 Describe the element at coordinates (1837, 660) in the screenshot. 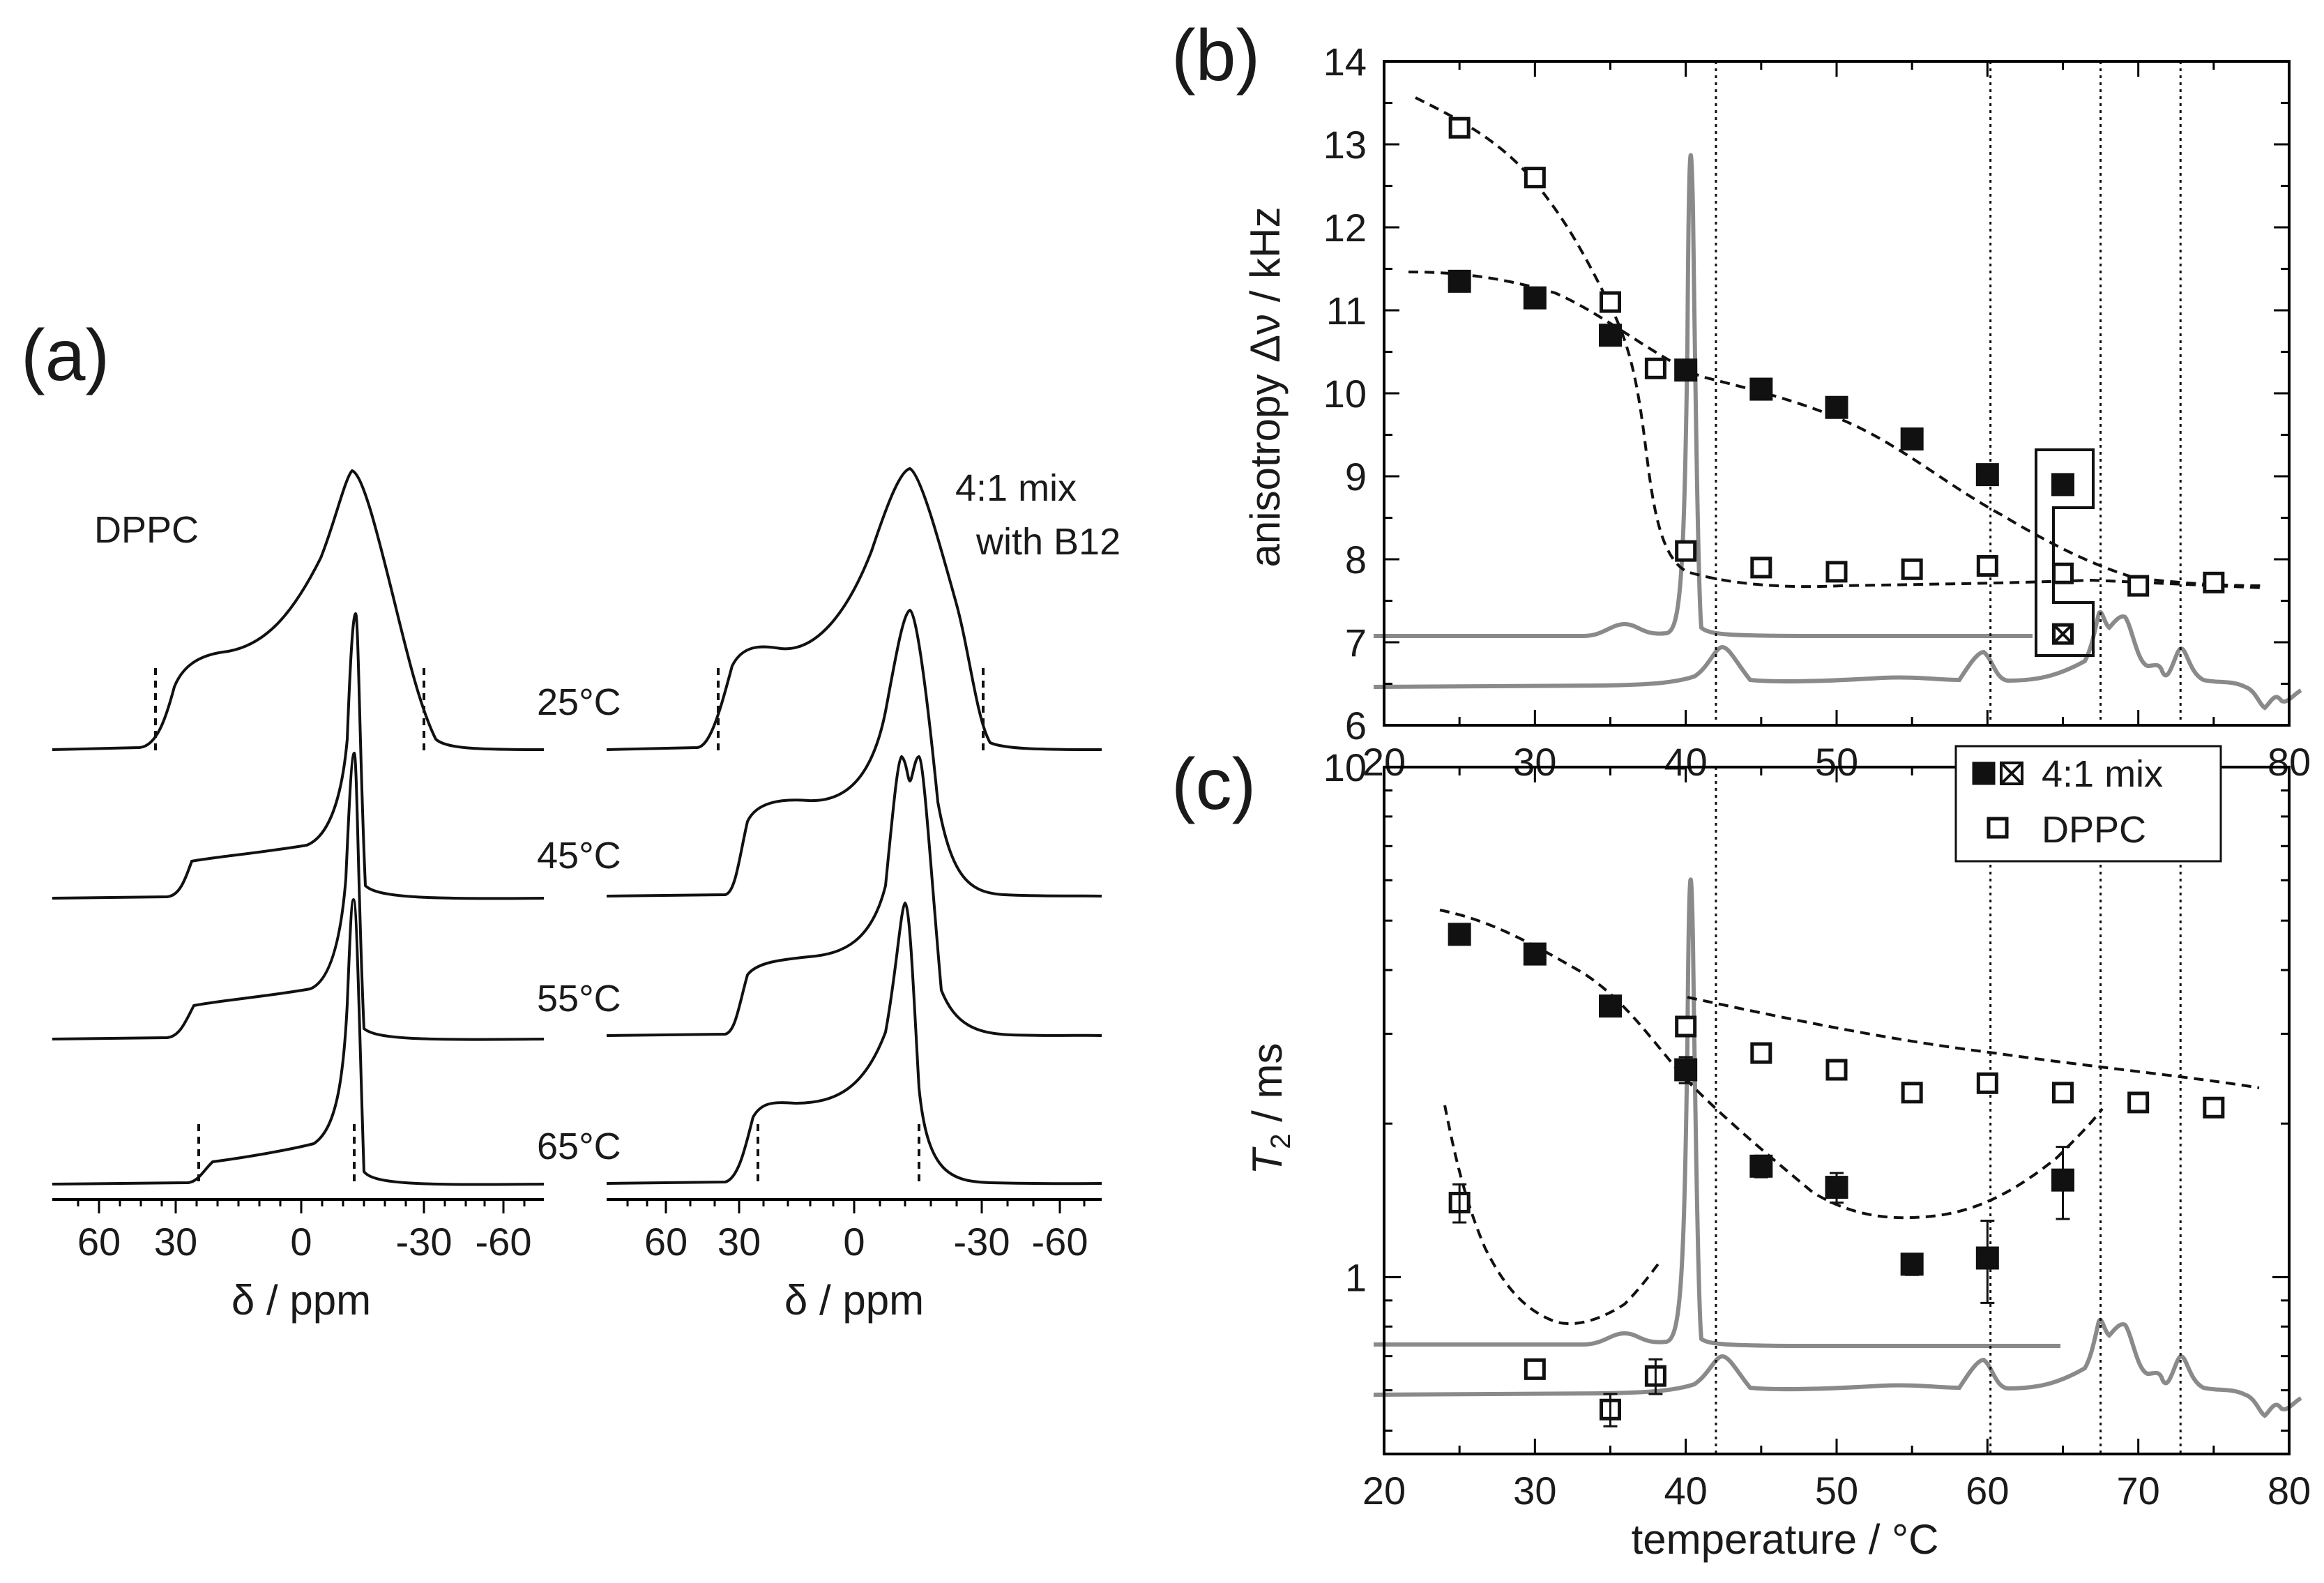

I see `b-dsc-trace-mix` at that location.